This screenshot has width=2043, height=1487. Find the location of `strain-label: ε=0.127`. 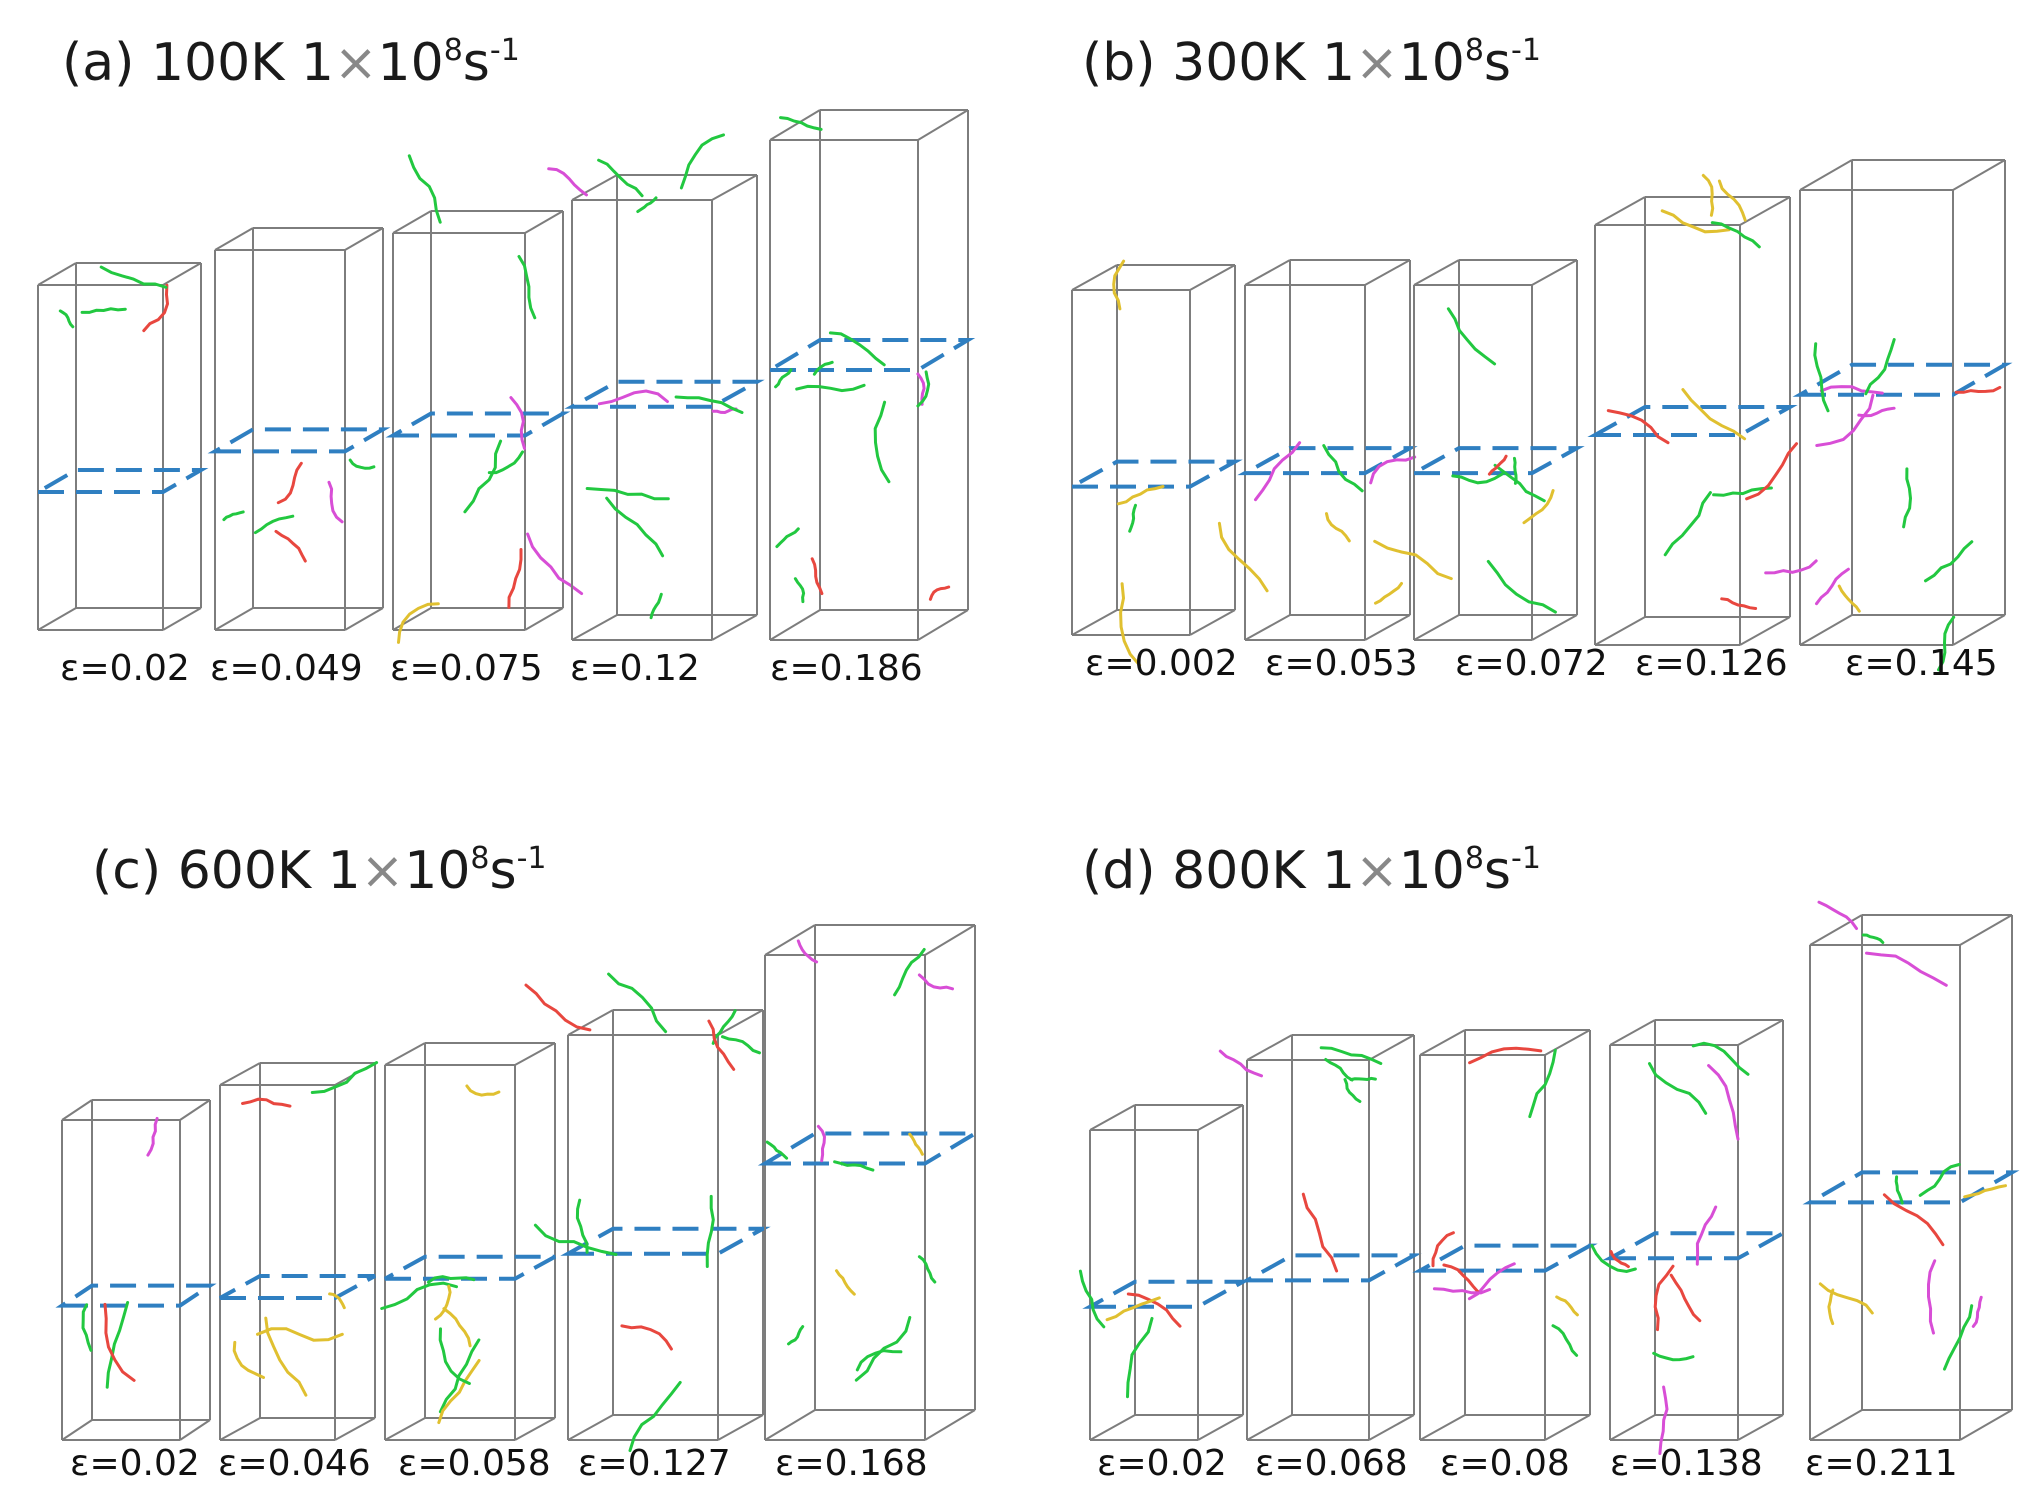

strain-label: ε=0.127 is located at coordinates (654, 1463).